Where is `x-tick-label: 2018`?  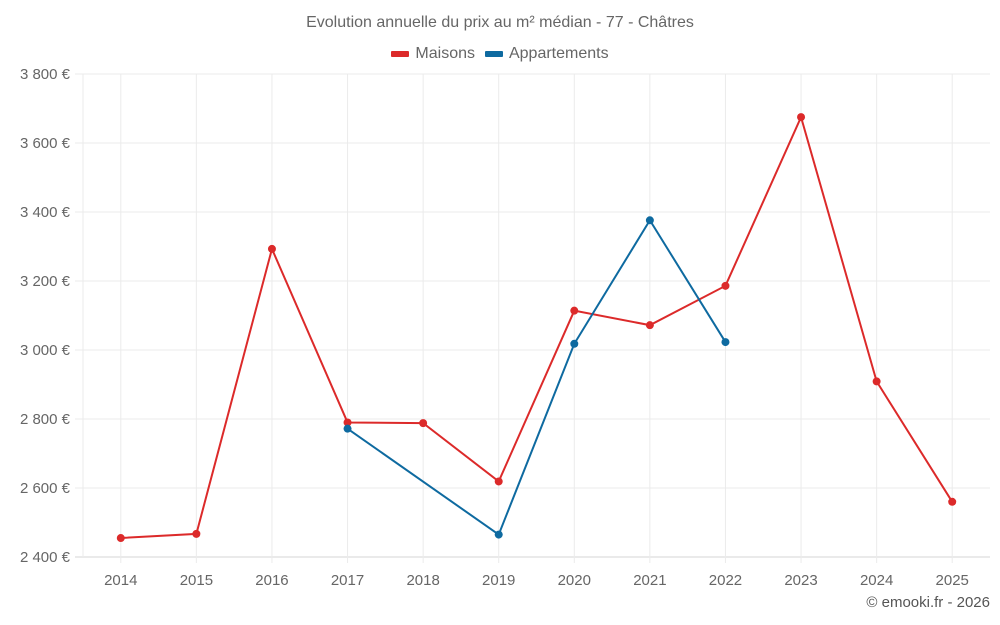 x-tick-label: 2018 is located at coordinates (422, 580).